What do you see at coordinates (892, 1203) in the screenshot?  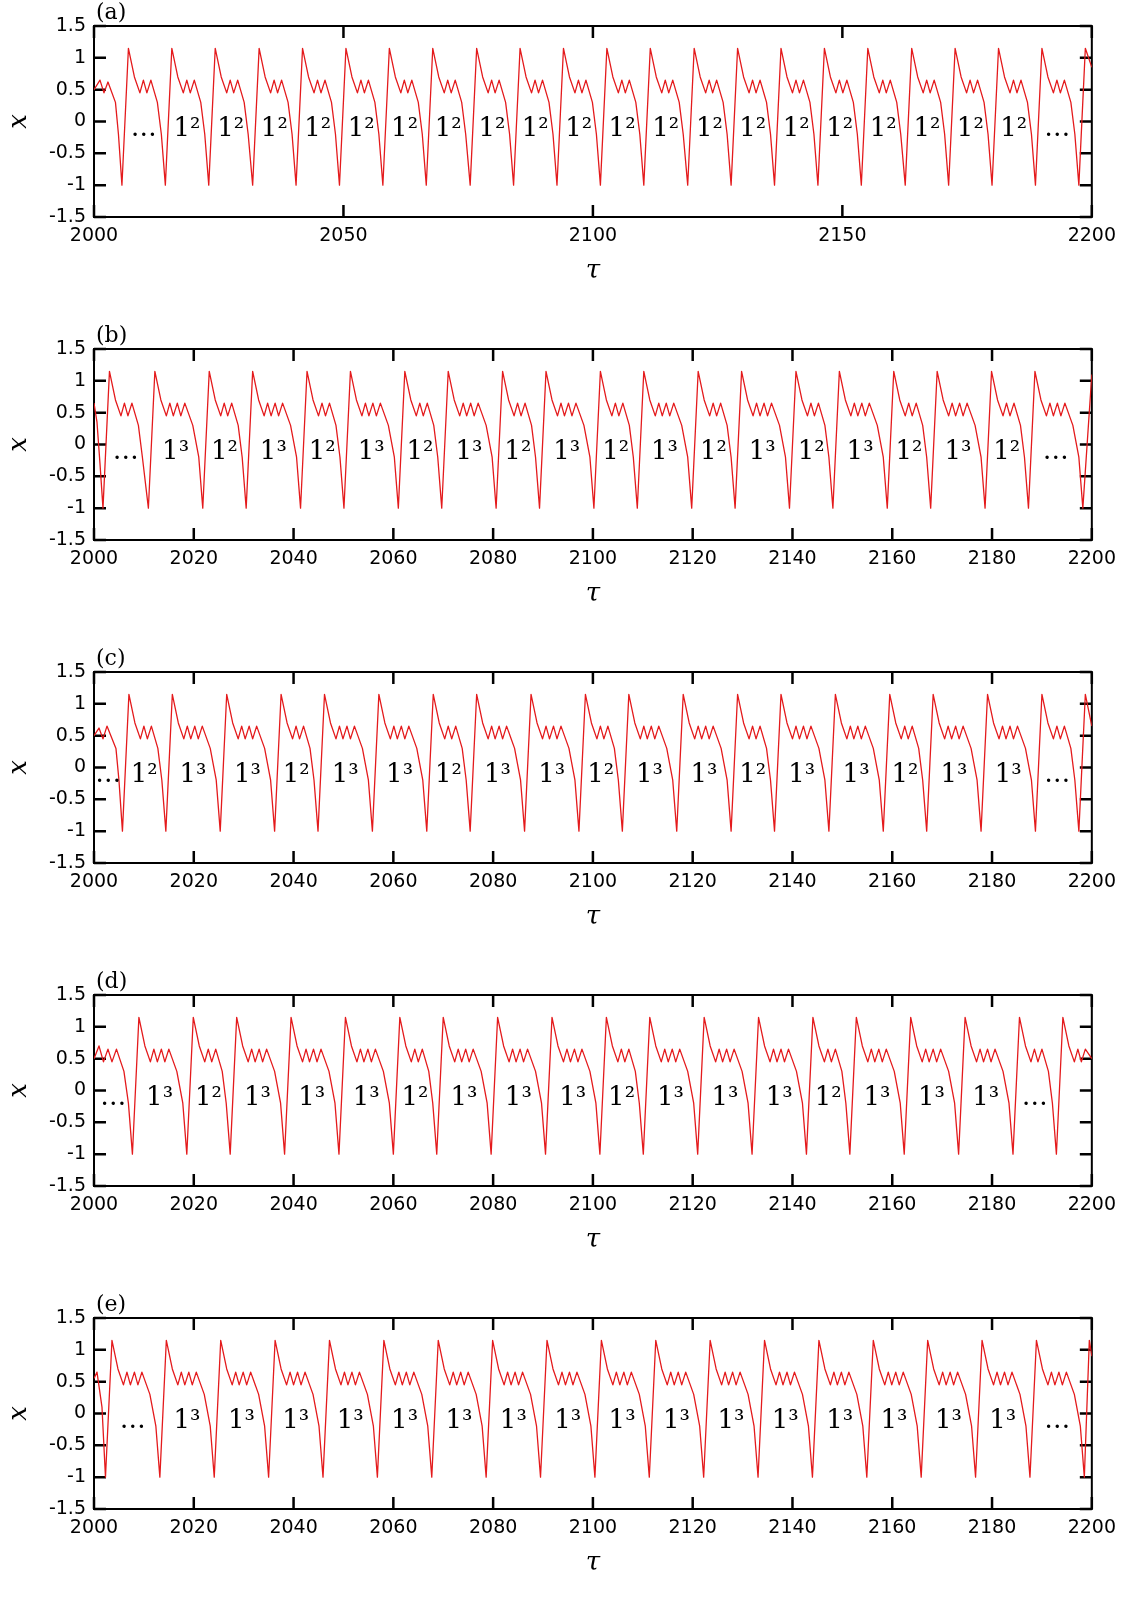 I see `x-tick-label: 2160` at bounding box center [892, 1203].